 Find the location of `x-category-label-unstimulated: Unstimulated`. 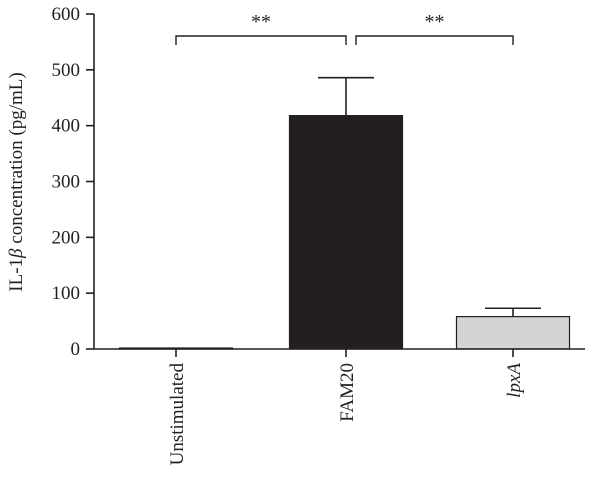

x-category-label-unstimulated: Unstimulated is located at coordinates (177, 414).